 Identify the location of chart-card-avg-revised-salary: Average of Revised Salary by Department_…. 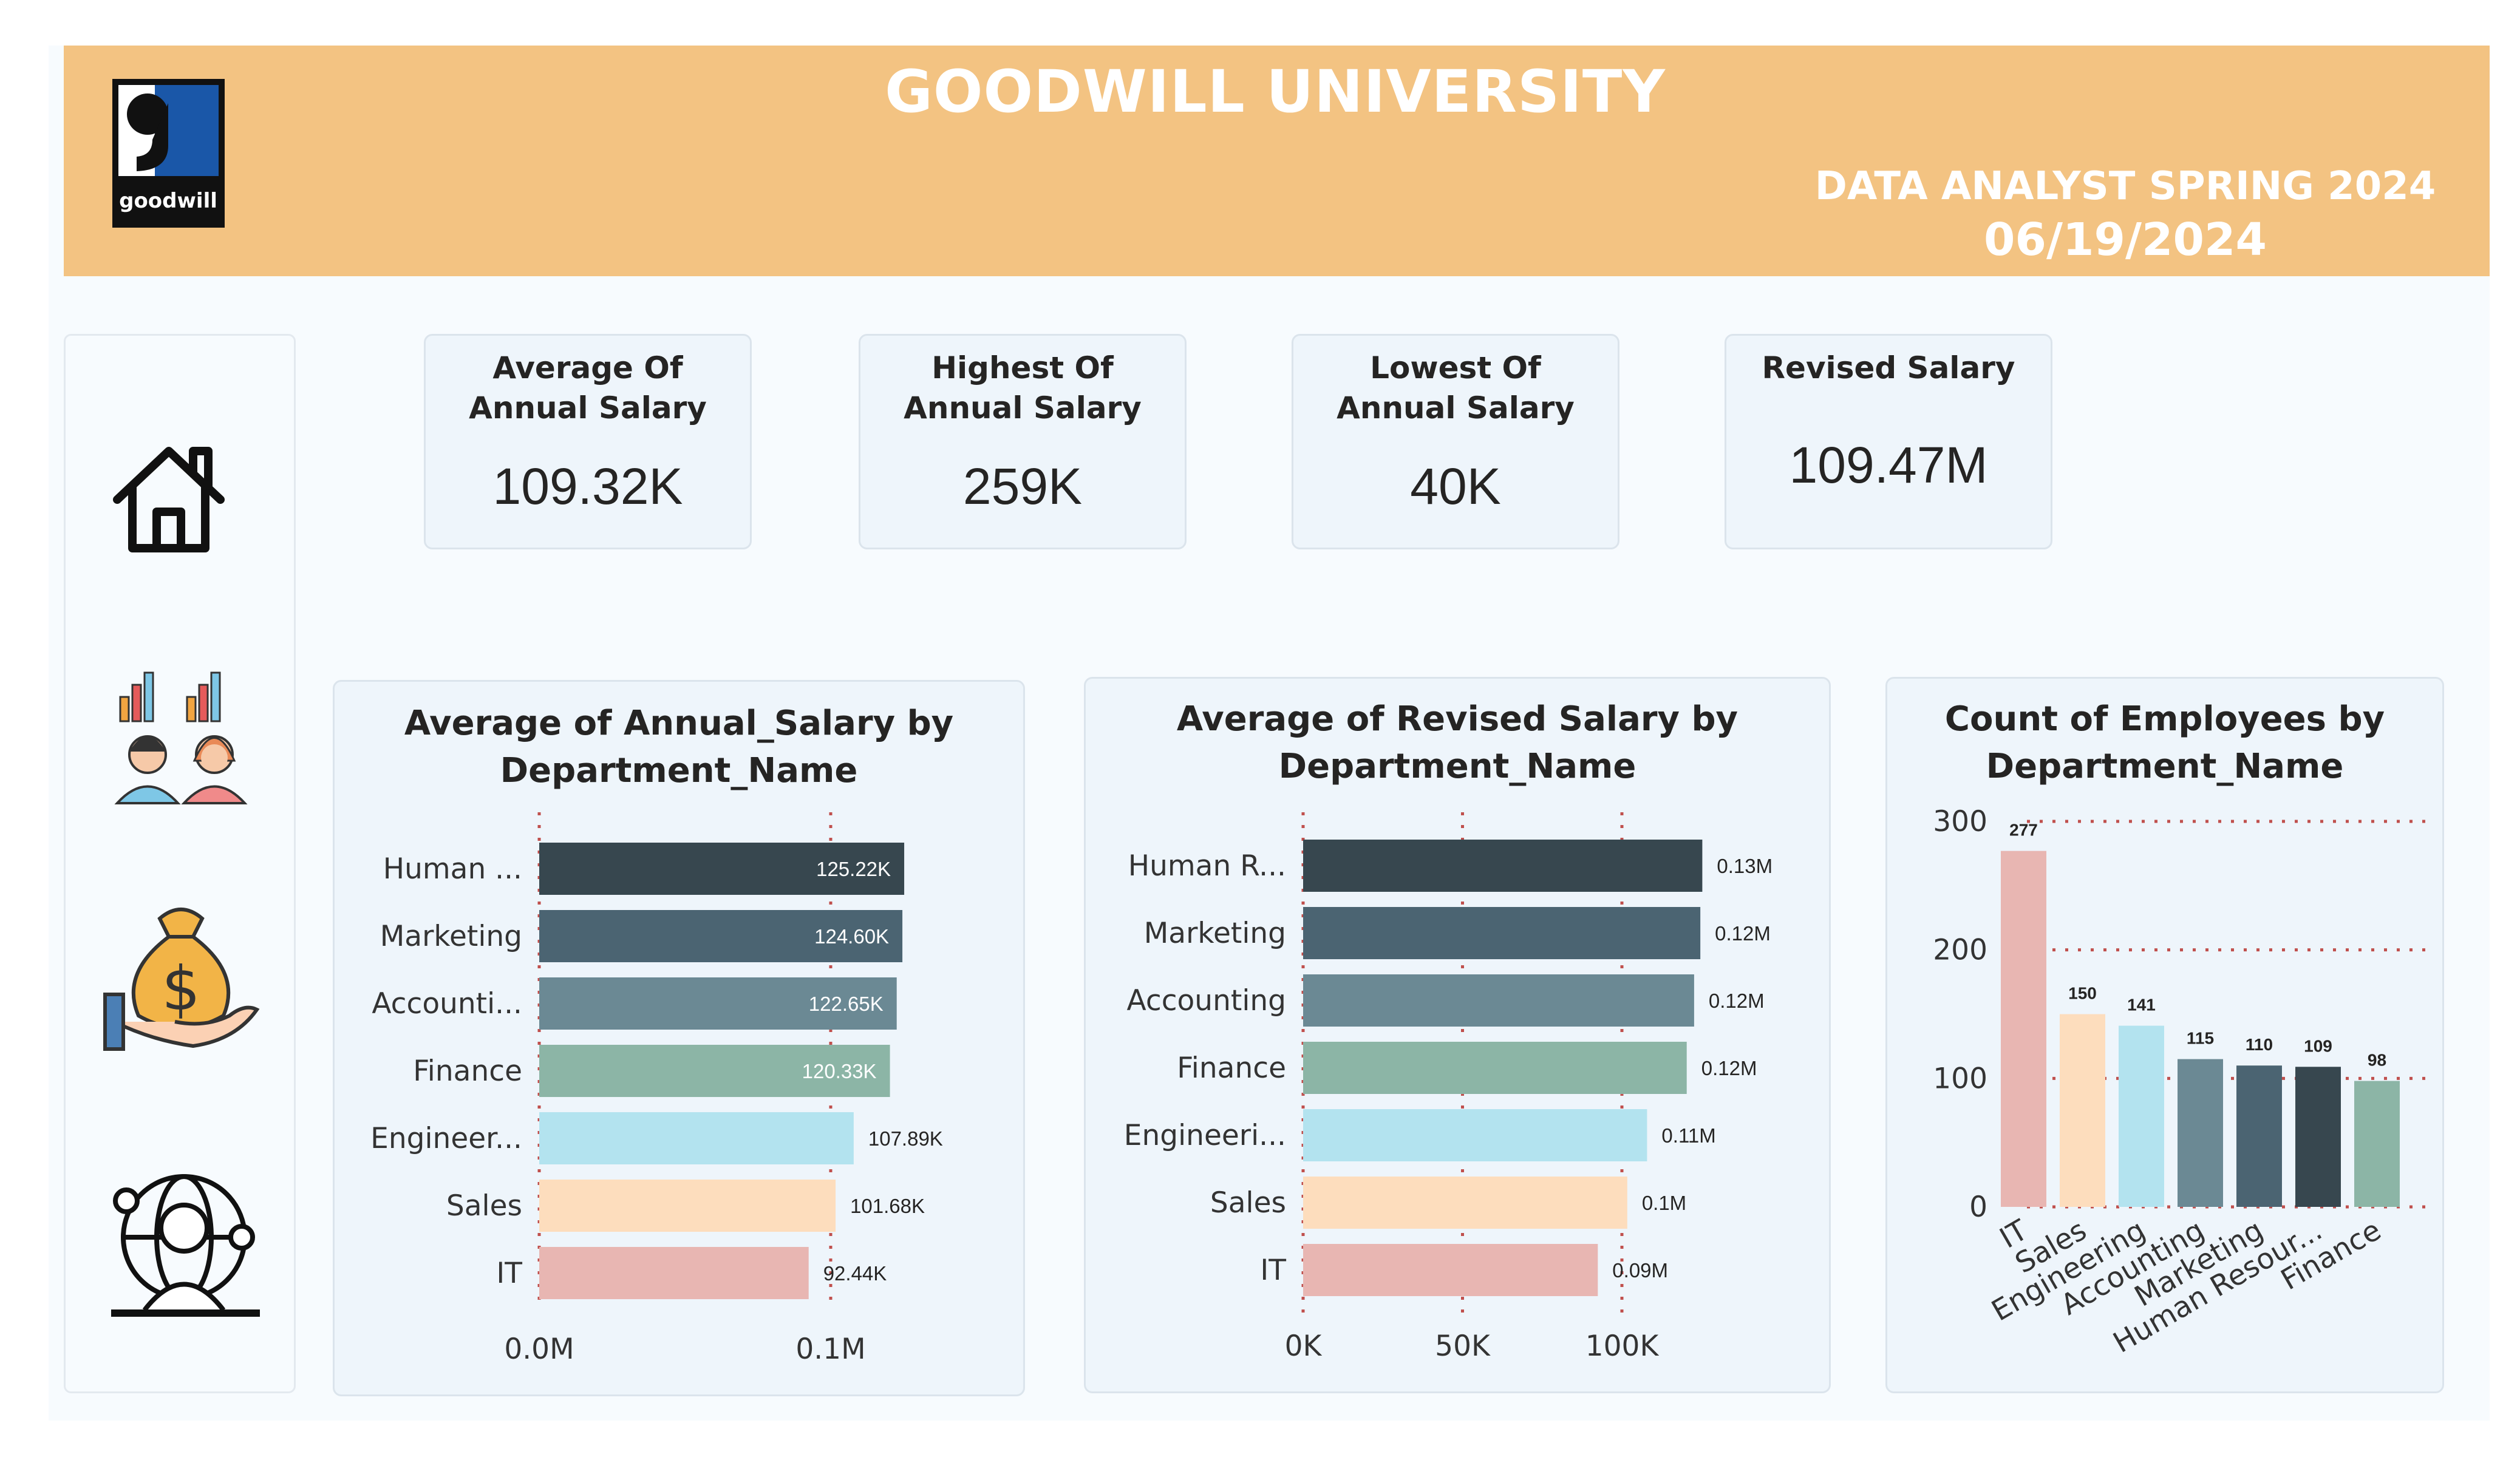
(1457, 1035).